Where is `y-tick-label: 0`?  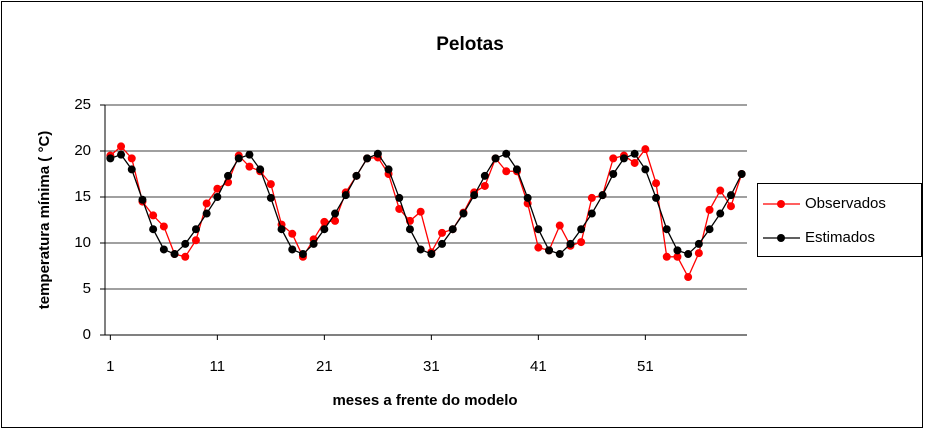
y-tick-label: 0 is located at coordinates (87, 334).